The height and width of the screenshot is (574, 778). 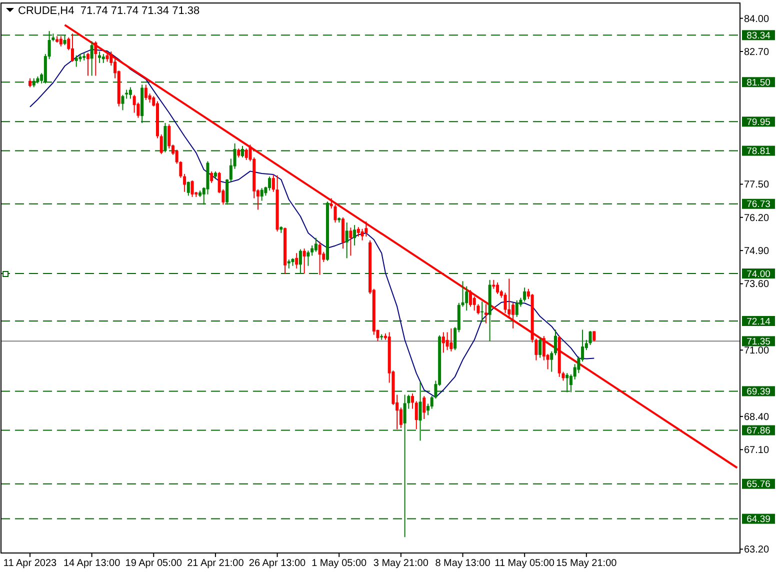 What do you see at coordinates (587, 563) in the screenshot?
I see `x-tick-label: 15 May 21:00` at bounding box center [587, 563].